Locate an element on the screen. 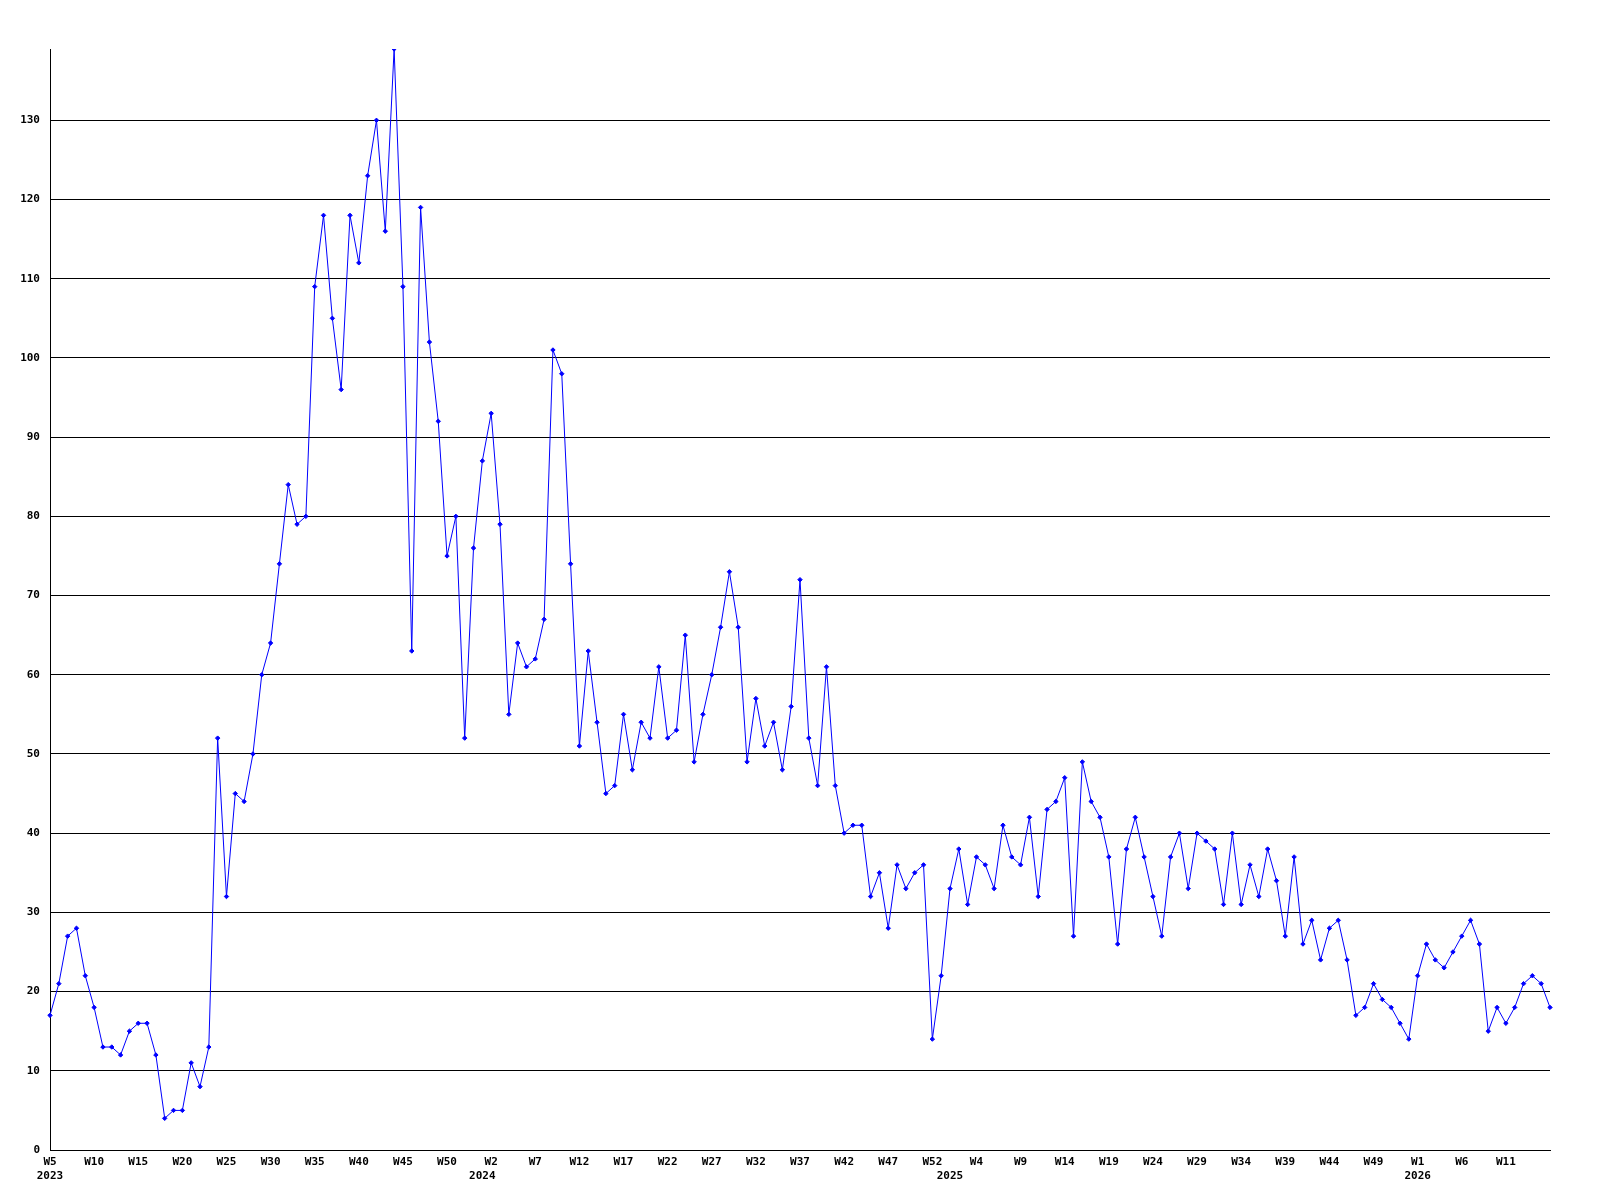 Image resolution: width=1600 pixels, height=1200 pixels. x-tick-label: 2025 is located at coordinates (950, 1175).